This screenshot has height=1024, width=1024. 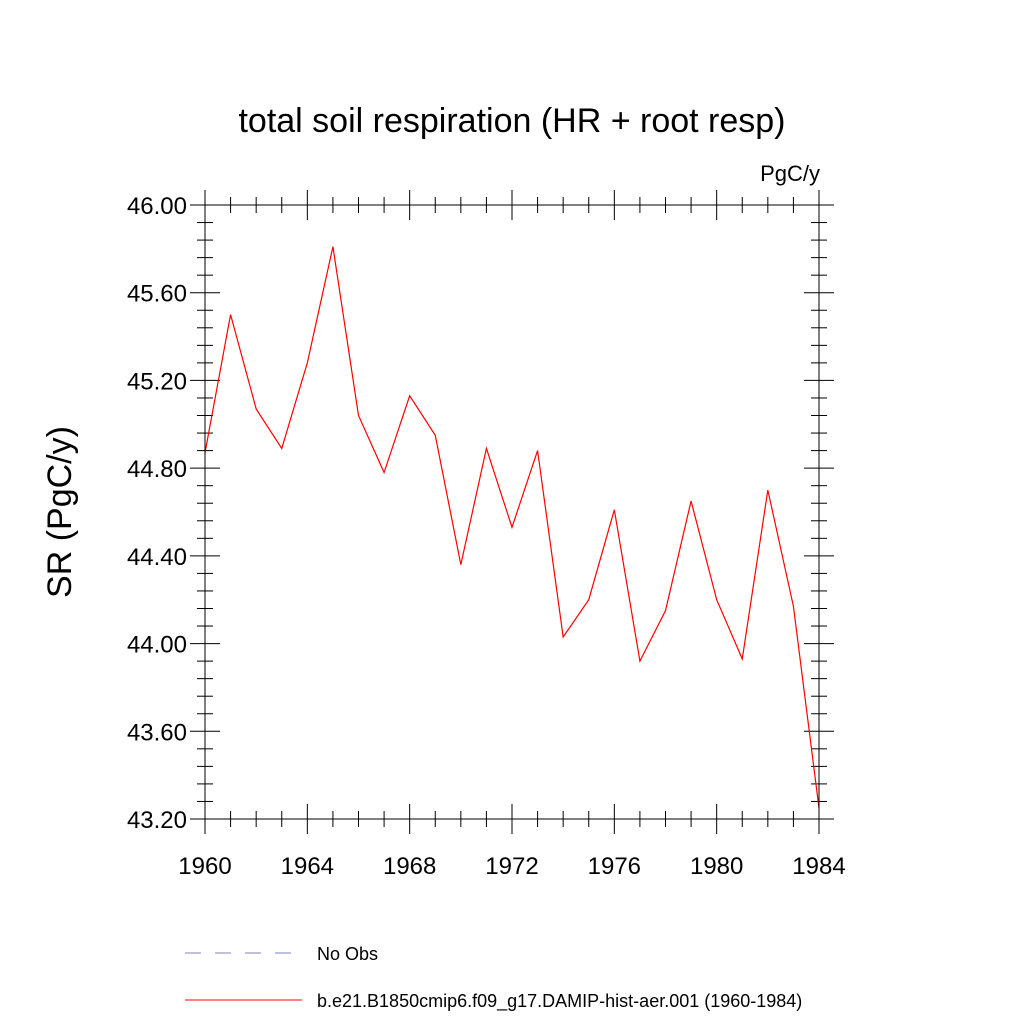 I want to click on chart-title: total soil respiration (HR + root resp), so click(x=511, y=121).